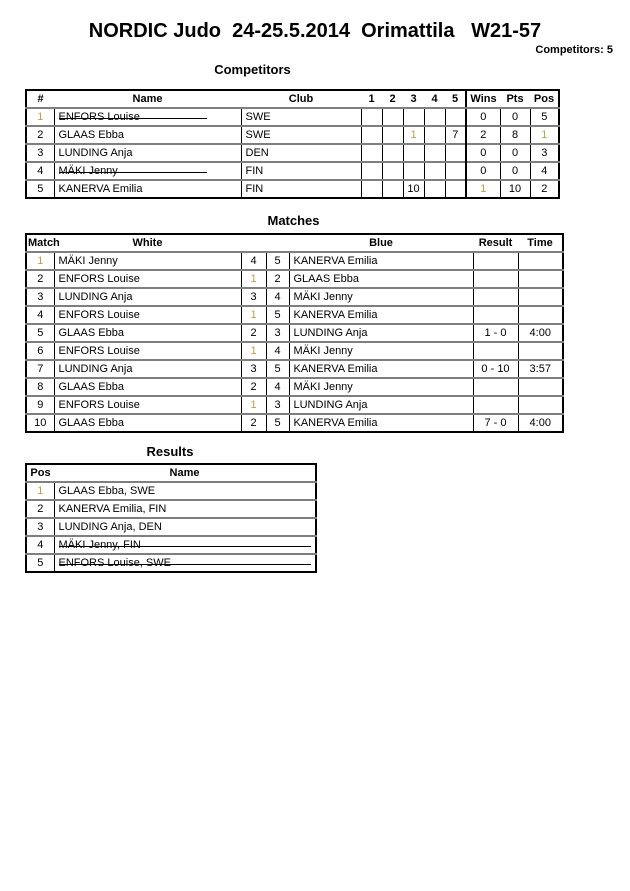 Image resolution: width=630 pixels, height=891 pixels. Describe the element at coordinates (544, 170) in the screenshot. I see `position-cell: 4` at that location.